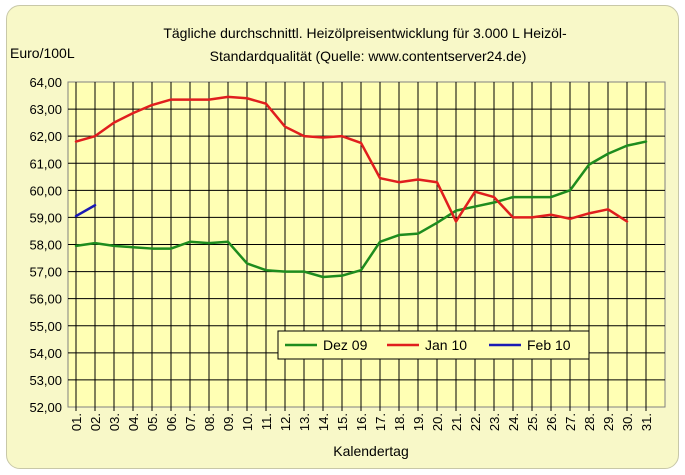 Image resolution: width=685 pixels, height=475 pixels. Describe the element at coordinates (323, 422) in the screenshot. I see `x-tick-label: 14.` at that location.